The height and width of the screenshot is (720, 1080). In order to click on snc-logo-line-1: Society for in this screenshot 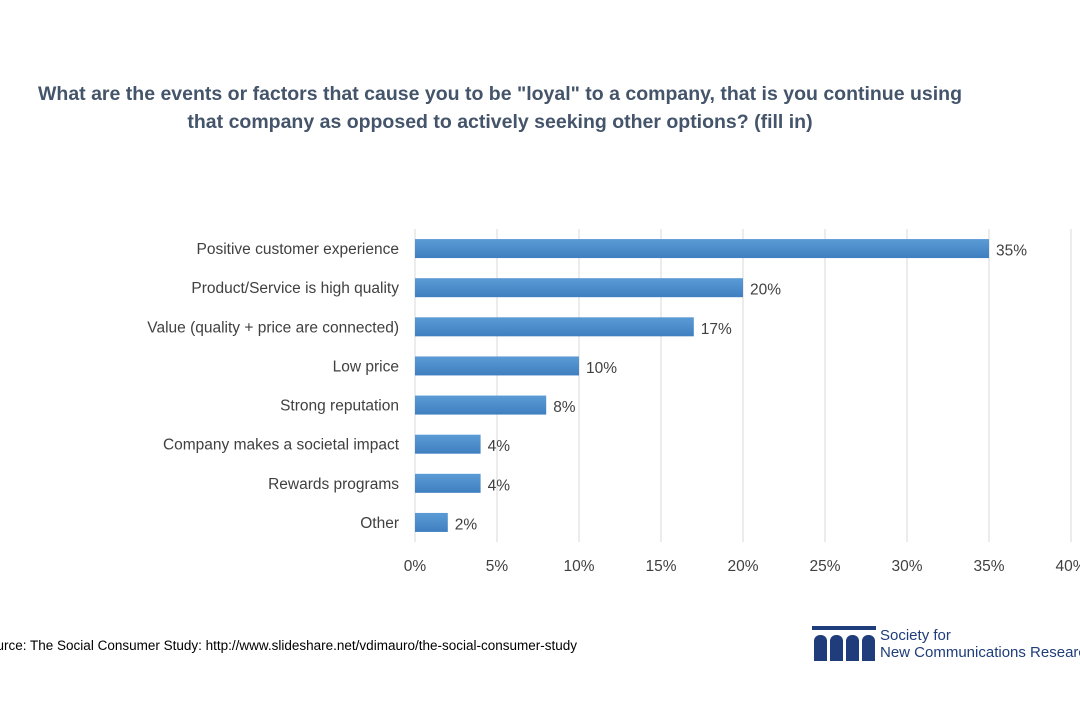, I will do `click(915, 635)`.